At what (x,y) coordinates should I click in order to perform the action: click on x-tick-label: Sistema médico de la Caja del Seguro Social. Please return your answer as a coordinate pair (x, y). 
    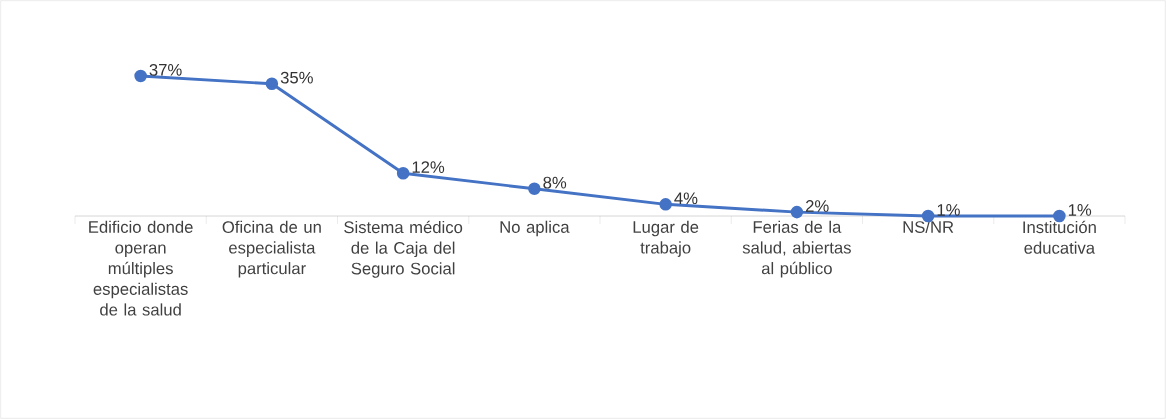
    Looking at the image, I should click on (403, 249).